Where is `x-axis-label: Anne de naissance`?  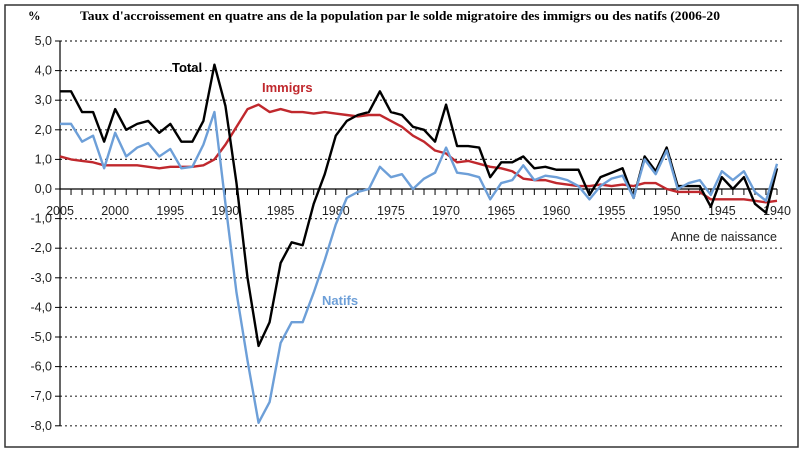
x-axis-label: Anne de naissance is located at coordinates (724, 237).